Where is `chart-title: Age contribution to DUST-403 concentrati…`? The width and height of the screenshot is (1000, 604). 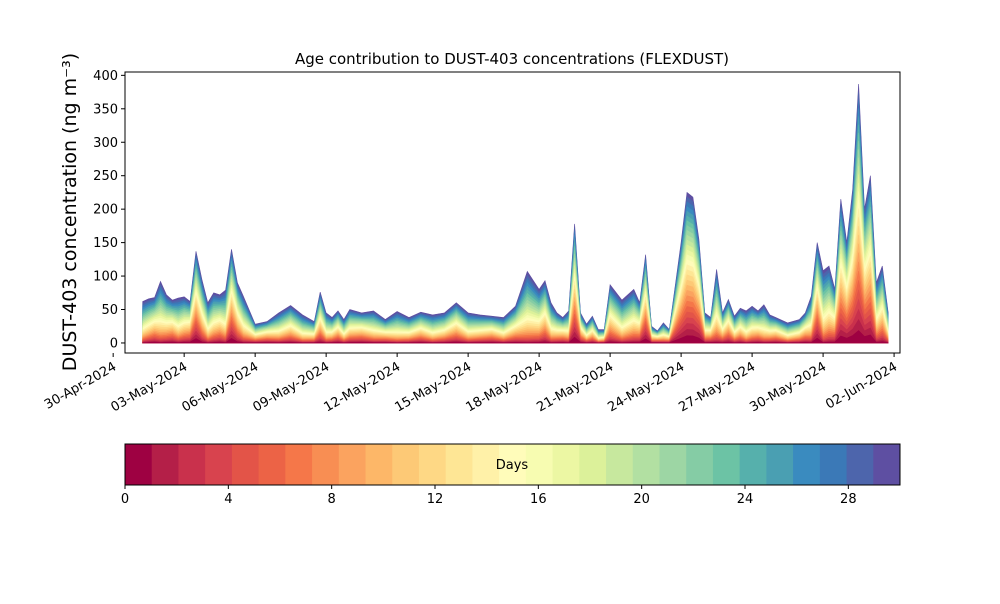
chart-title: Age contribution to DUST-403 concentrati… is located at coordinates (512, 59).